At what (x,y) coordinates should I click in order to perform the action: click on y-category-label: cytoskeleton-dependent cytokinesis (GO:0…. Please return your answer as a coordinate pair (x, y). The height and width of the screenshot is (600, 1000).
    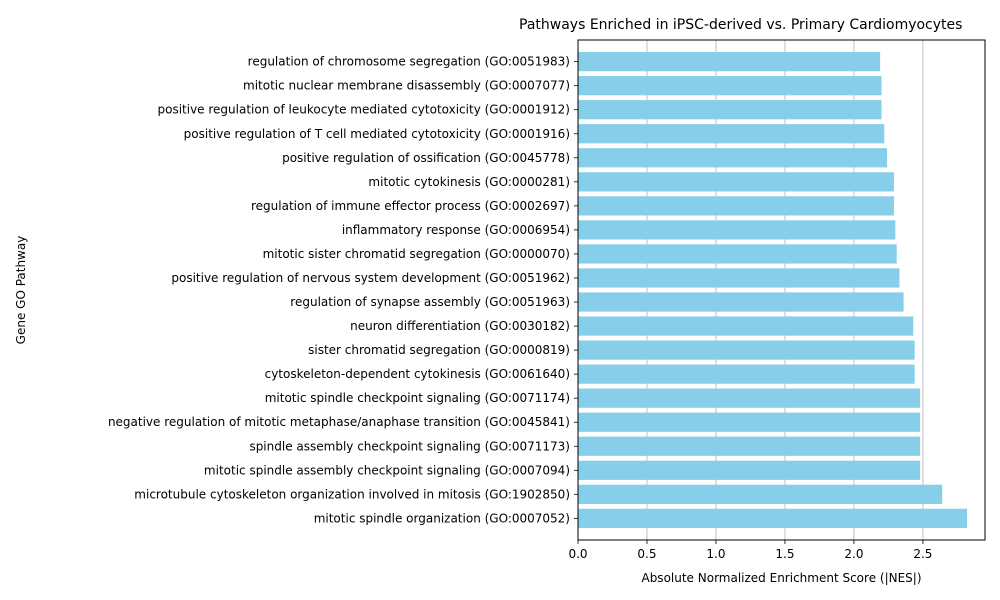
    Looking at the image, I should click on (417, 374).